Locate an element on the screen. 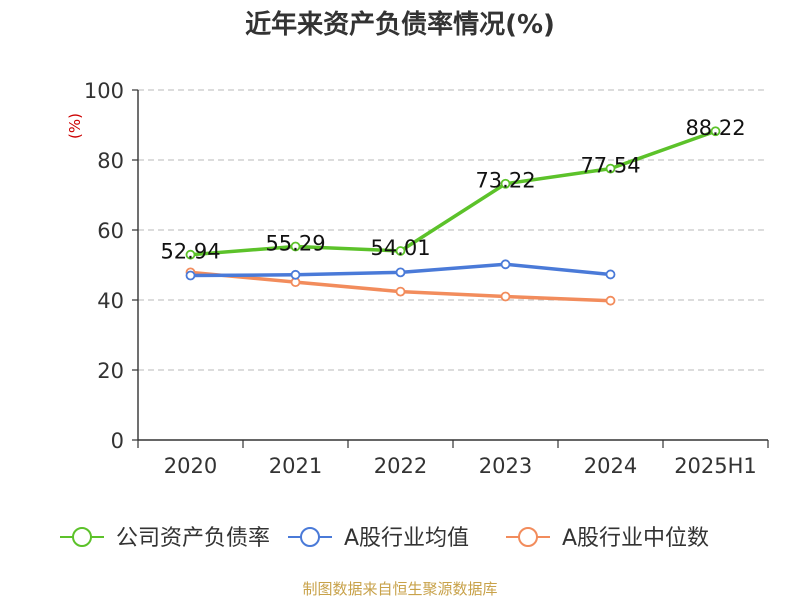  x-tick-label: 2025H1 is located at coordinates (715, 466).